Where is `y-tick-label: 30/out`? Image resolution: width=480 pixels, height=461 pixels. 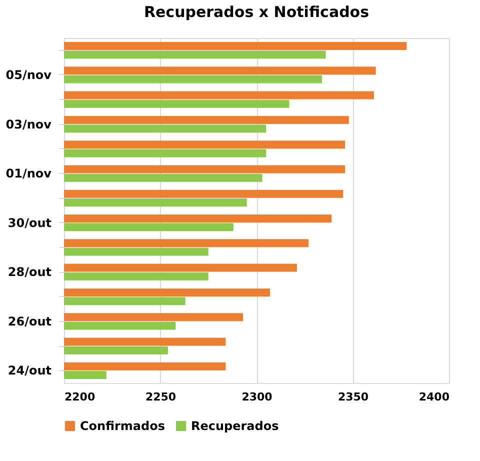 y-tick-label: 30/out is located at coordinates (30, 223).